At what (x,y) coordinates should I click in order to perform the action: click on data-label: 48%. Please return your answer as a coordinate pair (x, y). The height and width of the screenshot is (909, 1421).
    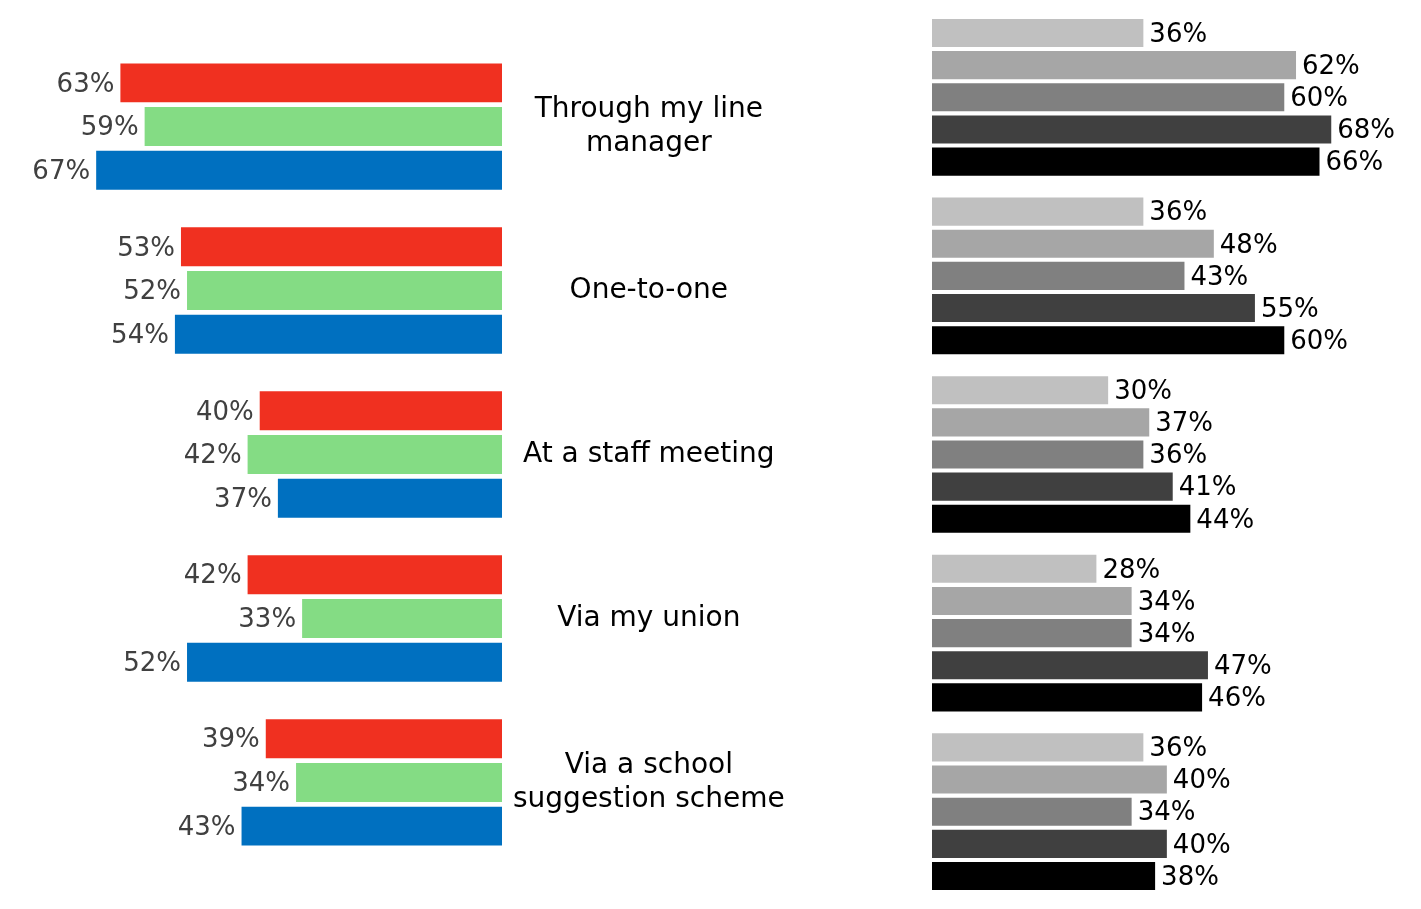
    Looking at the image, I should click on (1248, 243).